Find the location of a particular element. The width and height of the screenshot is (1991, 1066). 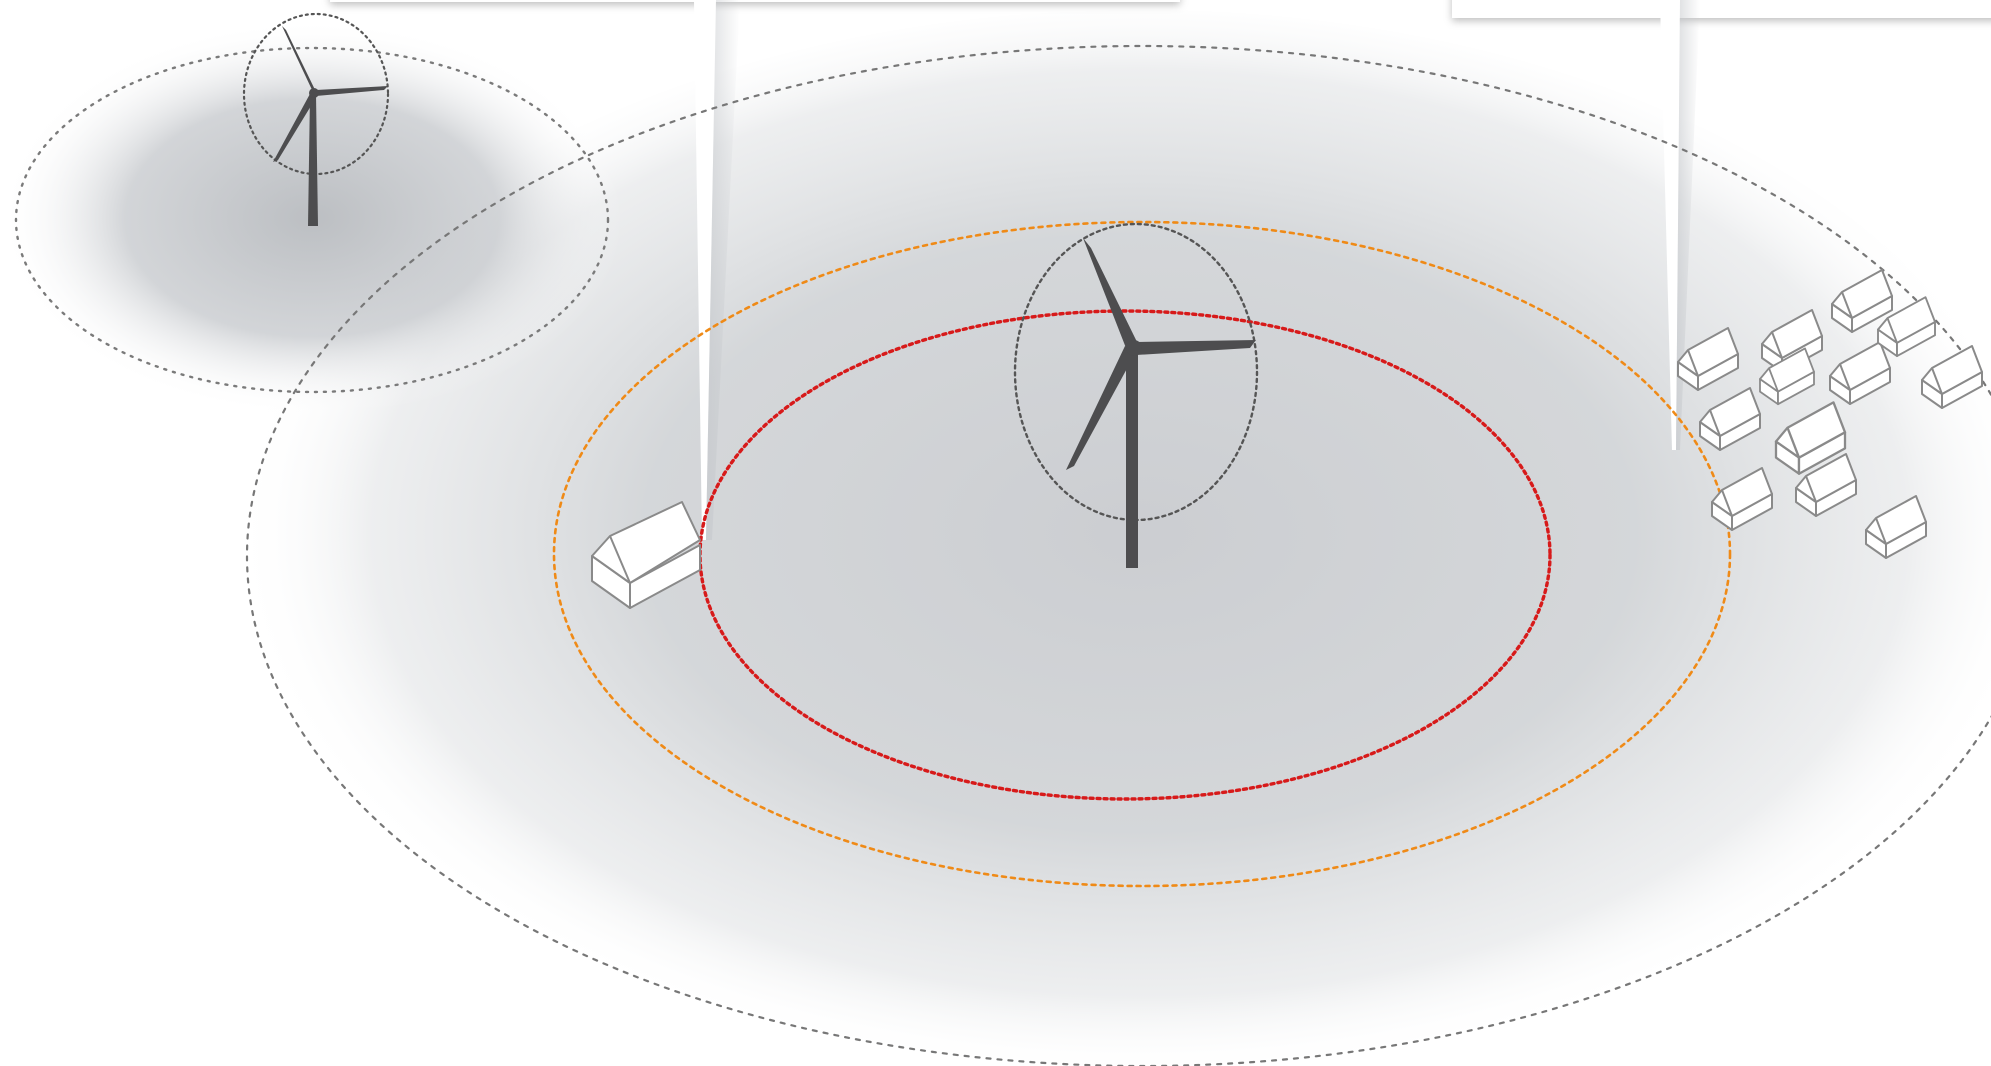

distant-zone-ring is located at coordinates (312, 220).